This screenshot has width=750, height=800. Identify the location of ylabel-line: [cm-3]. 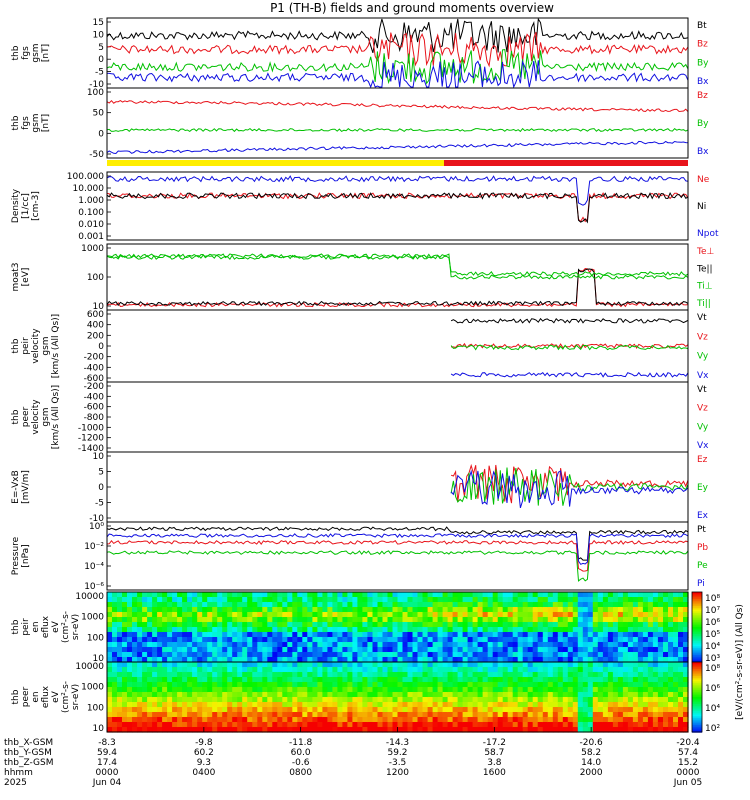
(36, 206).